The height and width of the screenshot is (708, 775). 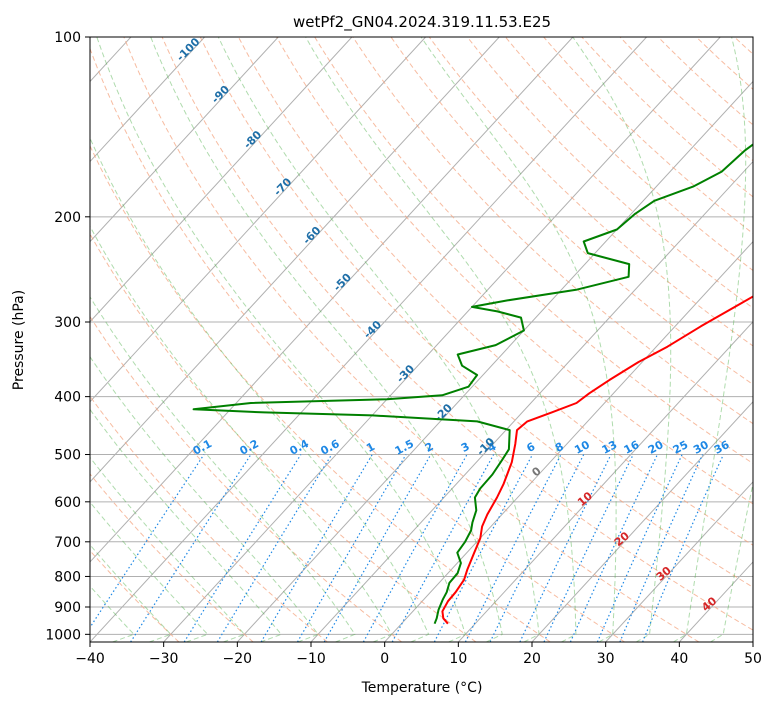 What do you see at coordinates (67, 543) in the screenshot?
I see `y-tick-label: 700` at bounding box center [67, 543].